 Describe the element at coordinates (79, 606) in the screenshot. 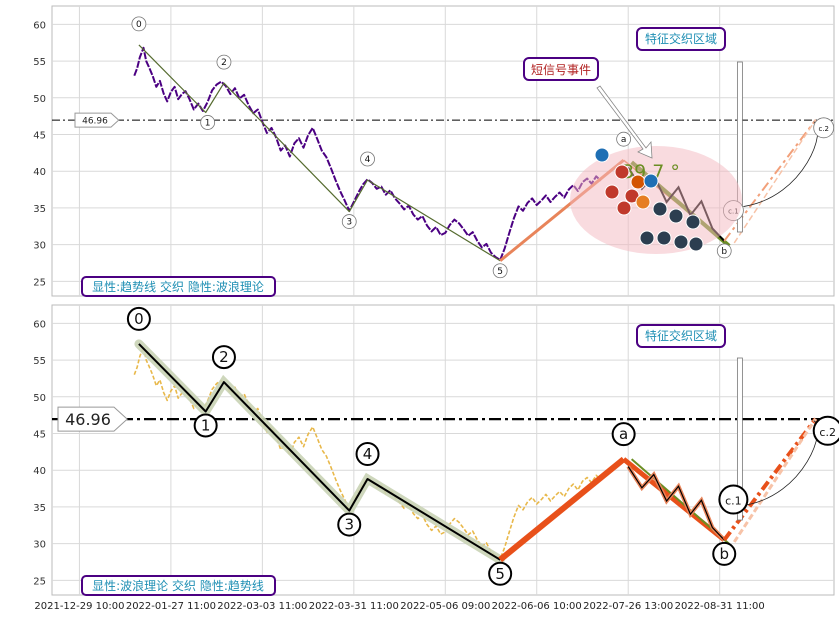

I see `x-tick-label: 2021-12-29 10:00` at that location.